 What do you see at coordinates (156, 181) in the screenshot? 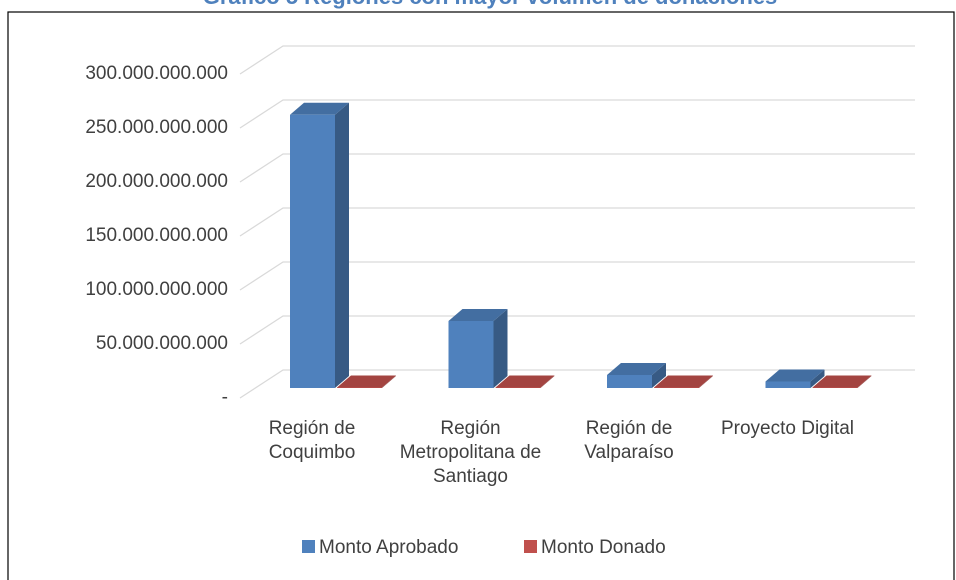
I see `y-tick-label: 200.000.000.000` at bounding box center [156, 181].